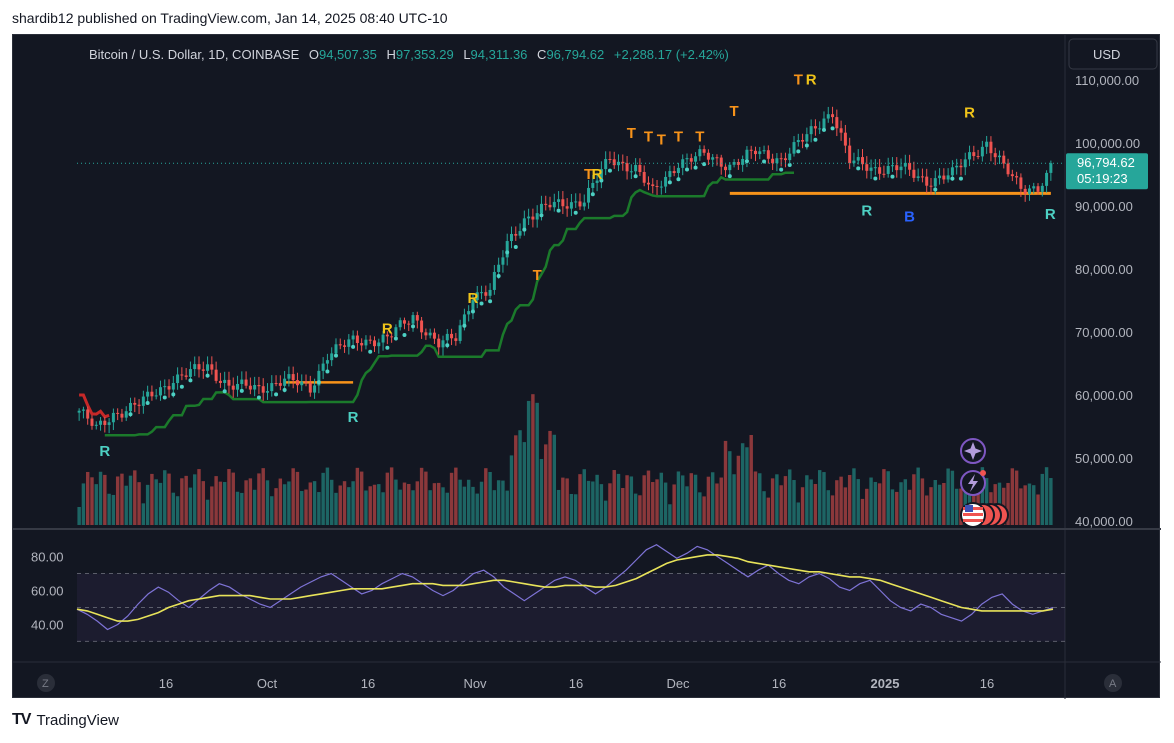 Image resolution: width=1174 pixels, height=743 pixels. Describe the element at coordinates (1113, 54) in the screenshot. I see `currency-button` at that location.